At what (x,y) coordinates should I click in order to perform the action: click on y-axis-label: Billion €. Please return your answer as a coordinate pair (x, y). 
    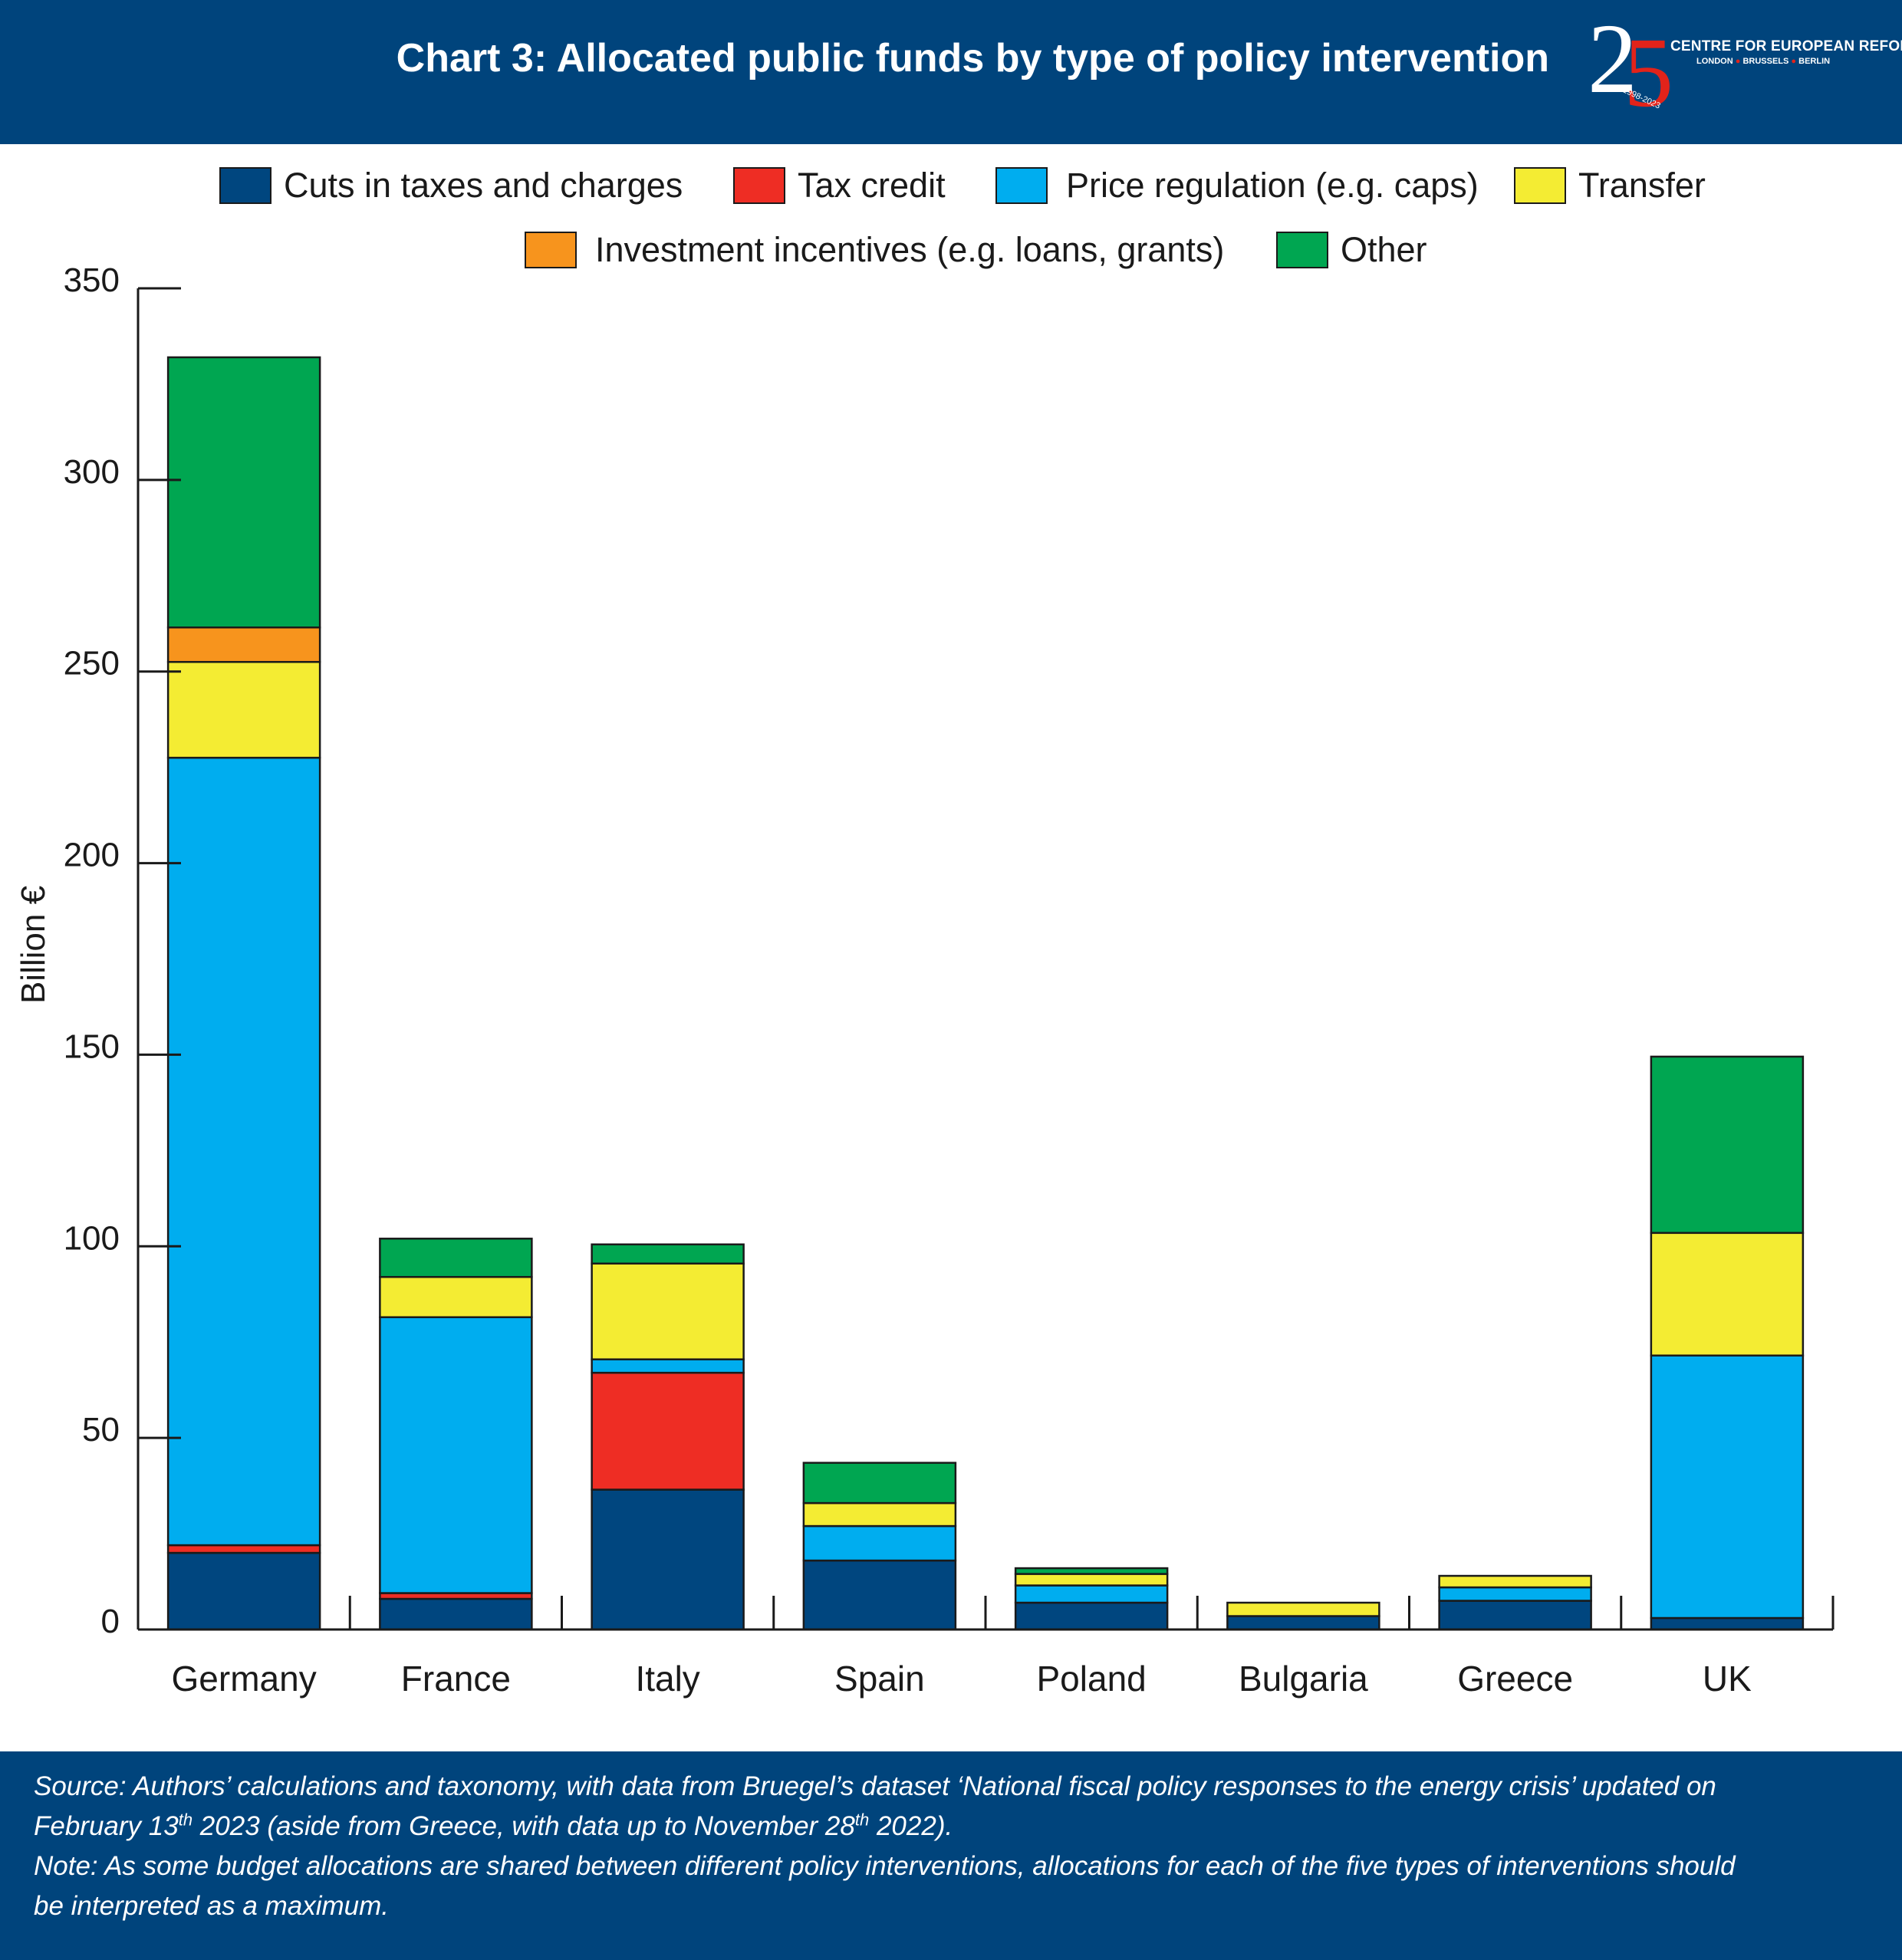
    Looking at the image, I should click on (33, 945).